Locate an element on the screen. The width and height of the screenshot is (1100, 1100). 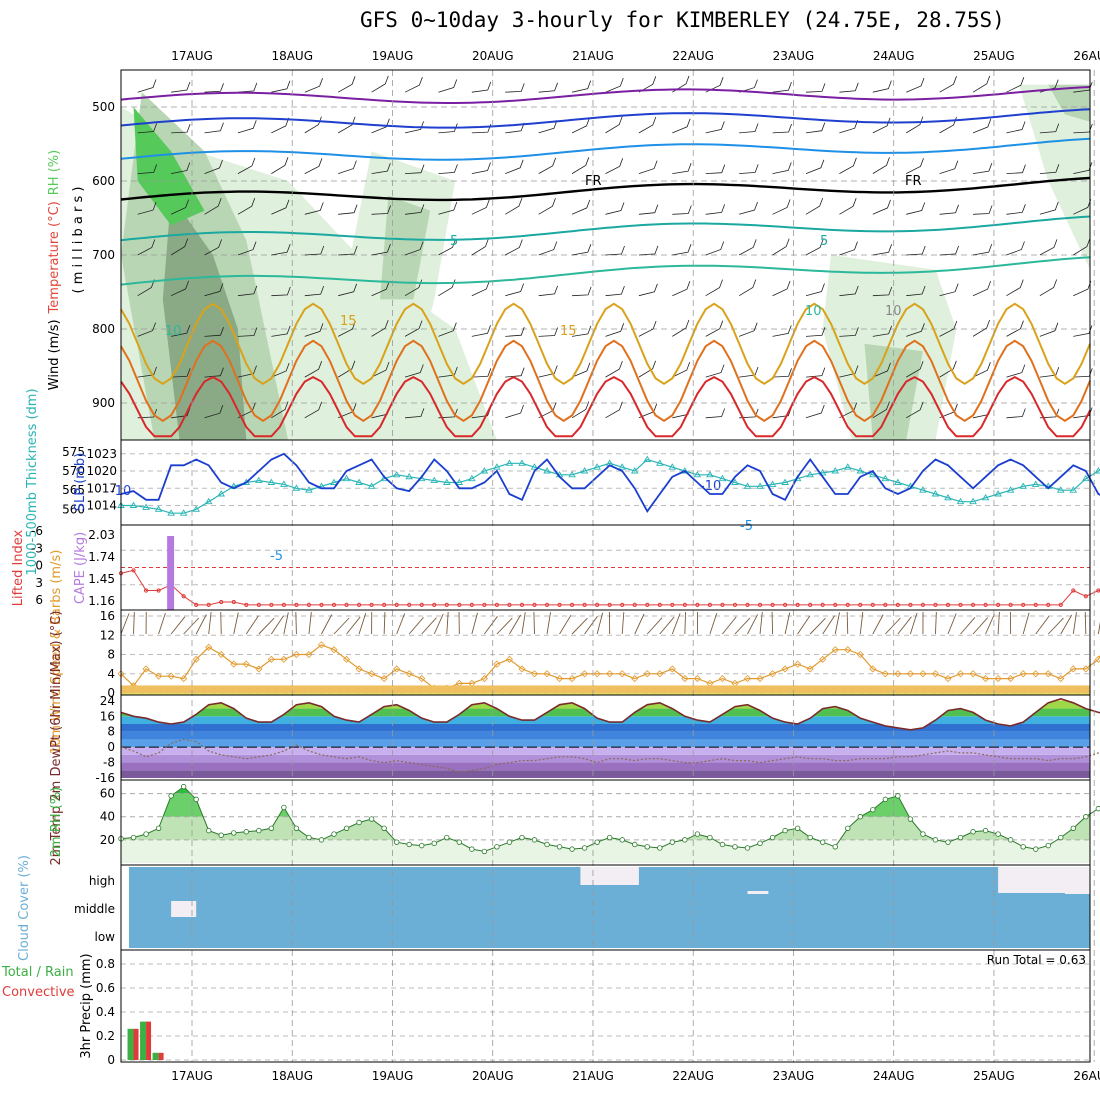
cape-tick-label: 1.16 is located at coordinates (101, 601).